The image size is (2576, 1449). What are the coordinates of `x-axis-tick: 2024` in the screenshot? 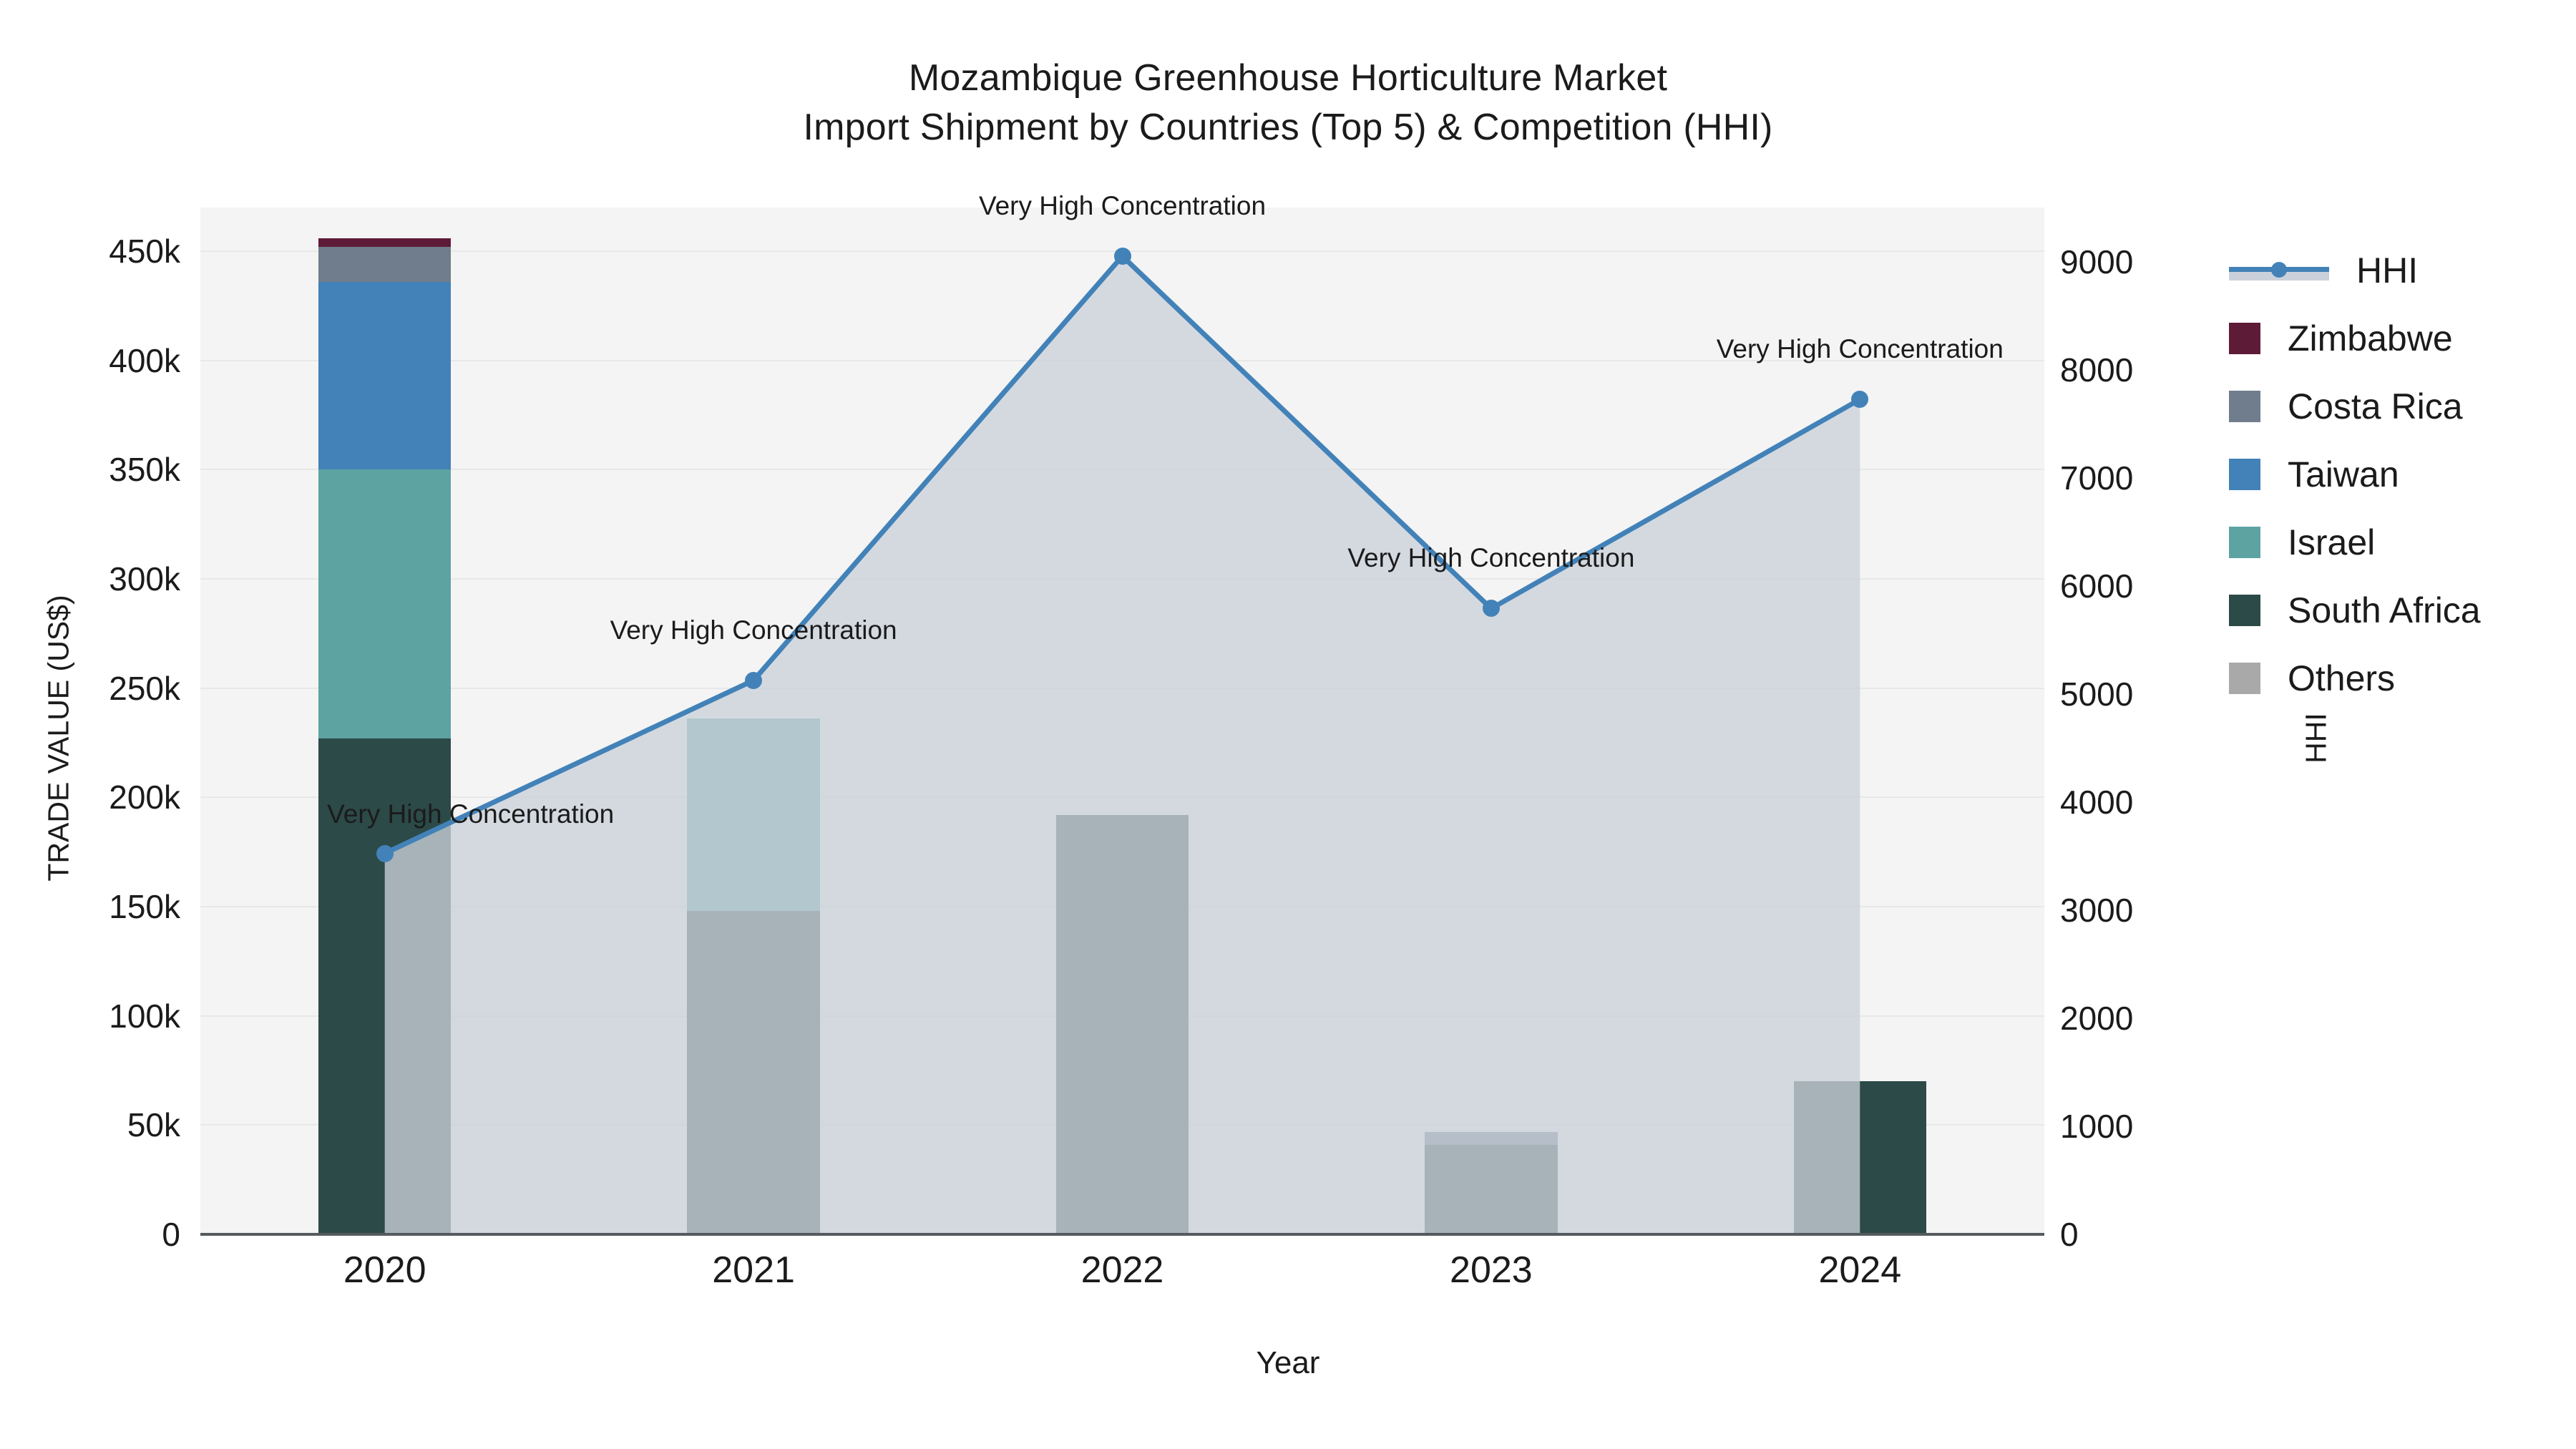 It's located at (1860, 1270).